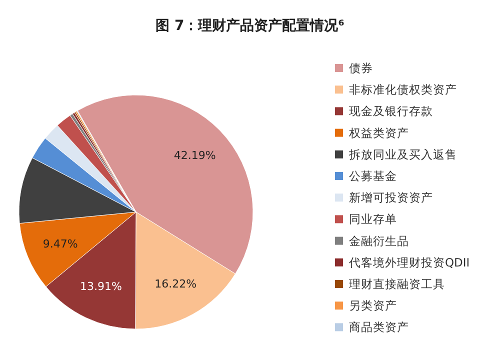  I want to click on chart-title: 图 7：理财产品资产配置情况⁶, so click(250, 25).